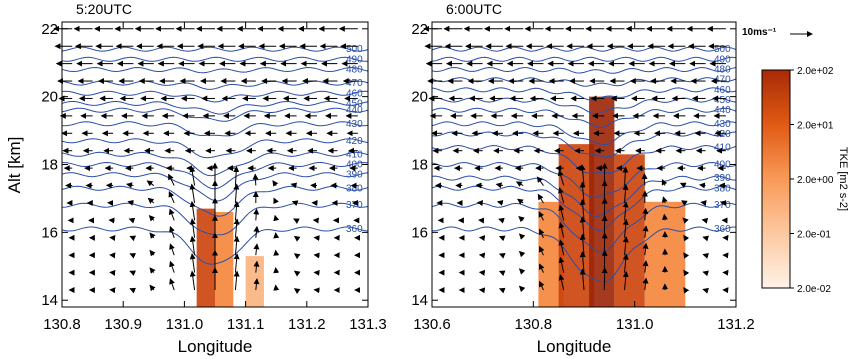  I want to click on x-tick-label: 131.3, so click(368, 324).